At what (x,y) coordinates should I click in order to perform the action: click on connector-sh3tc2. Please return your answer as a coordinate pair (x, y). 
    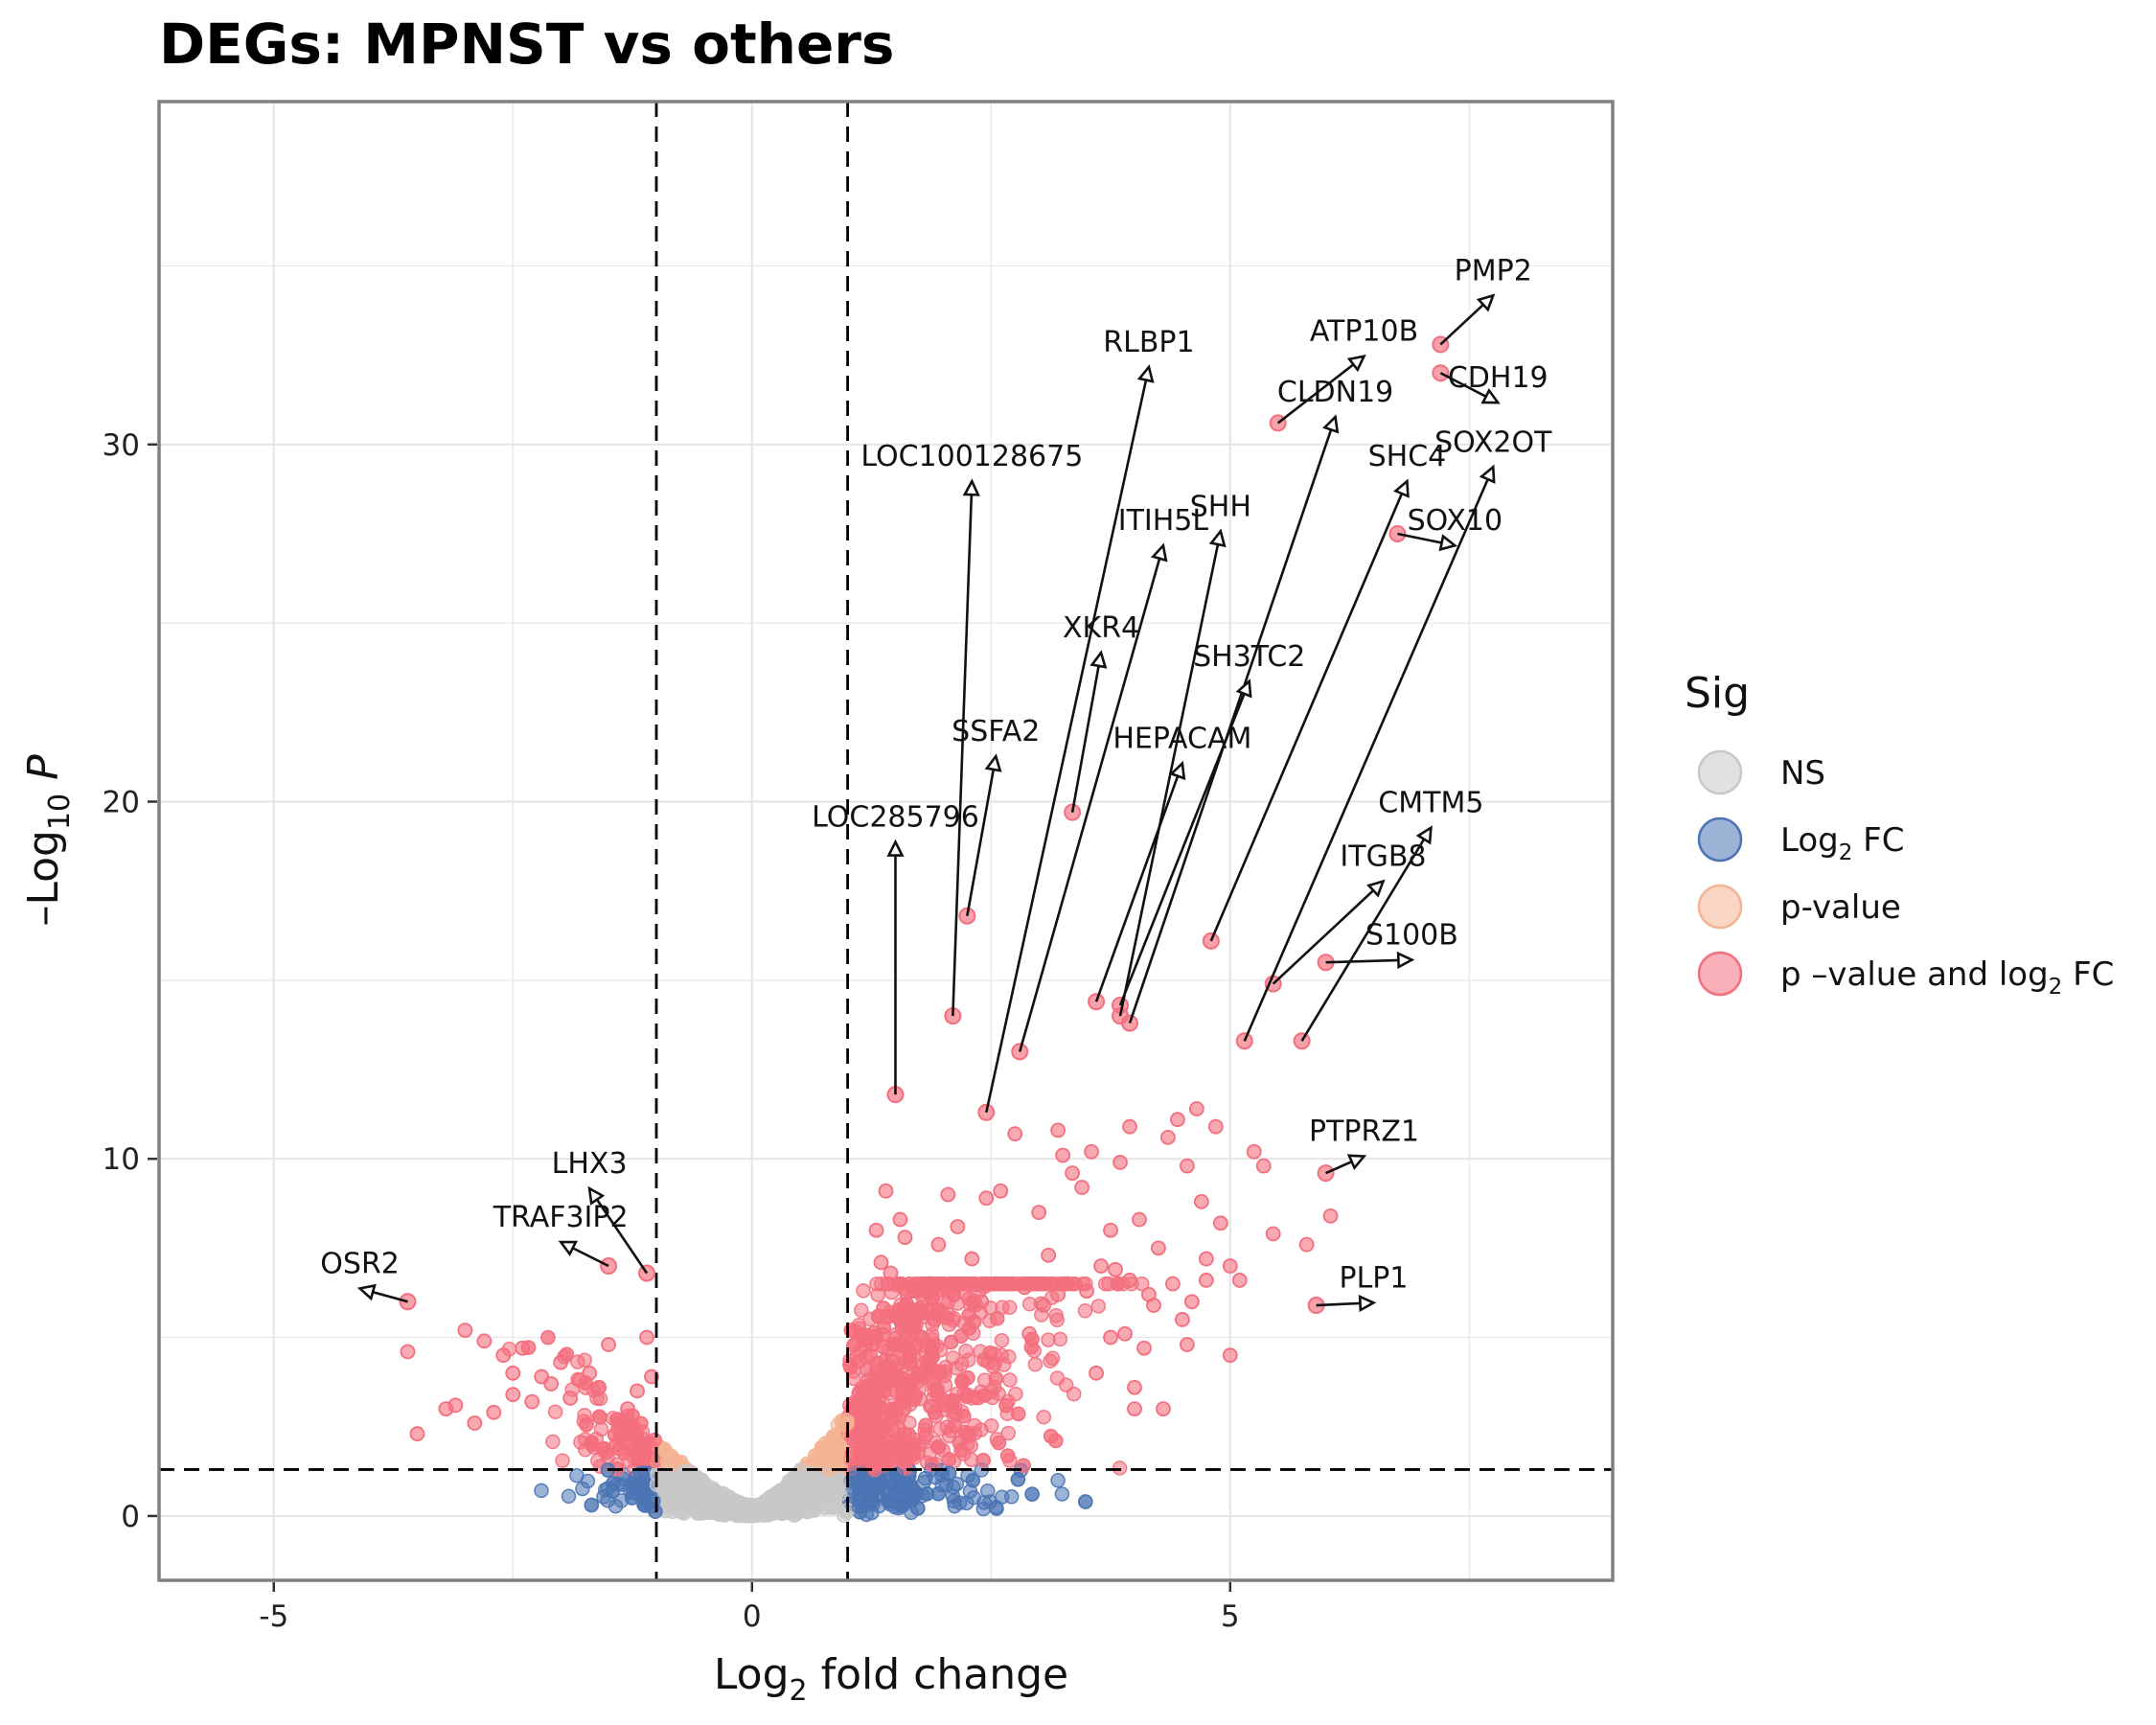
    Looking at the image, I should click on (1184, 843).